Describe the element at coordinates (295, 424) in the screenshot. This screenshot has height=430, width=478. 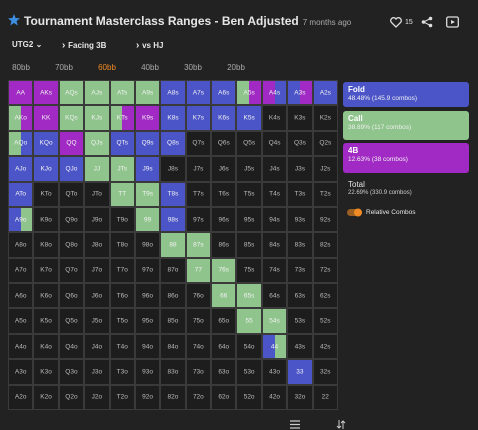
I see `list-icon` at that location.